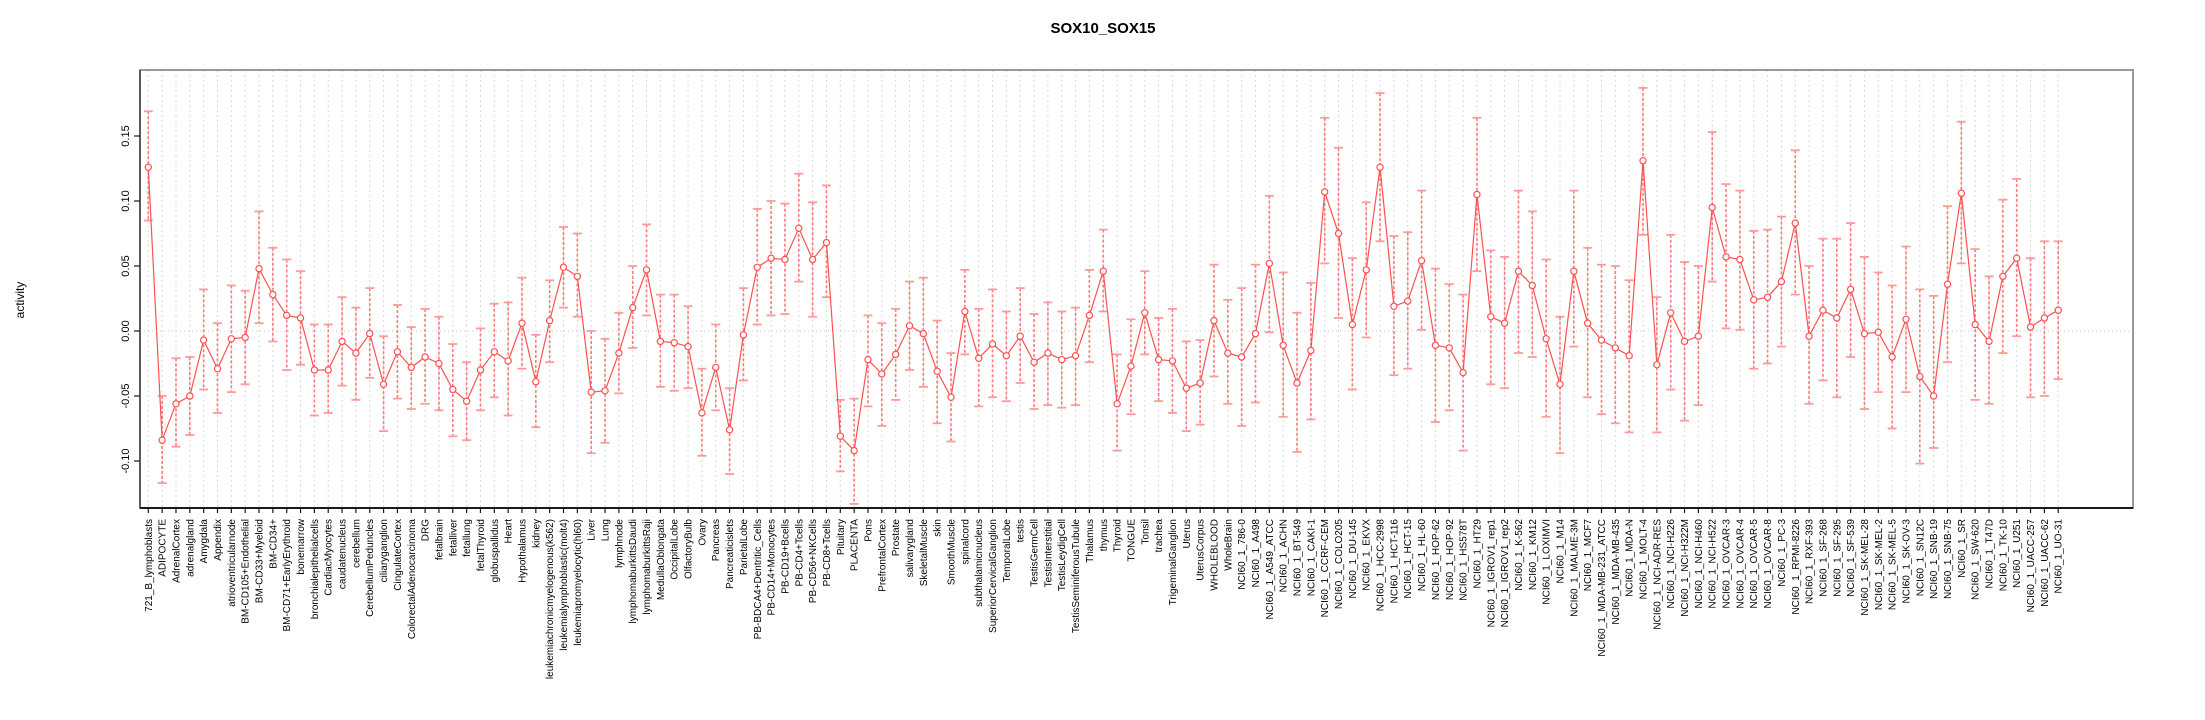  I want to click on y-tick-label: 0.05, so click(126, 265).